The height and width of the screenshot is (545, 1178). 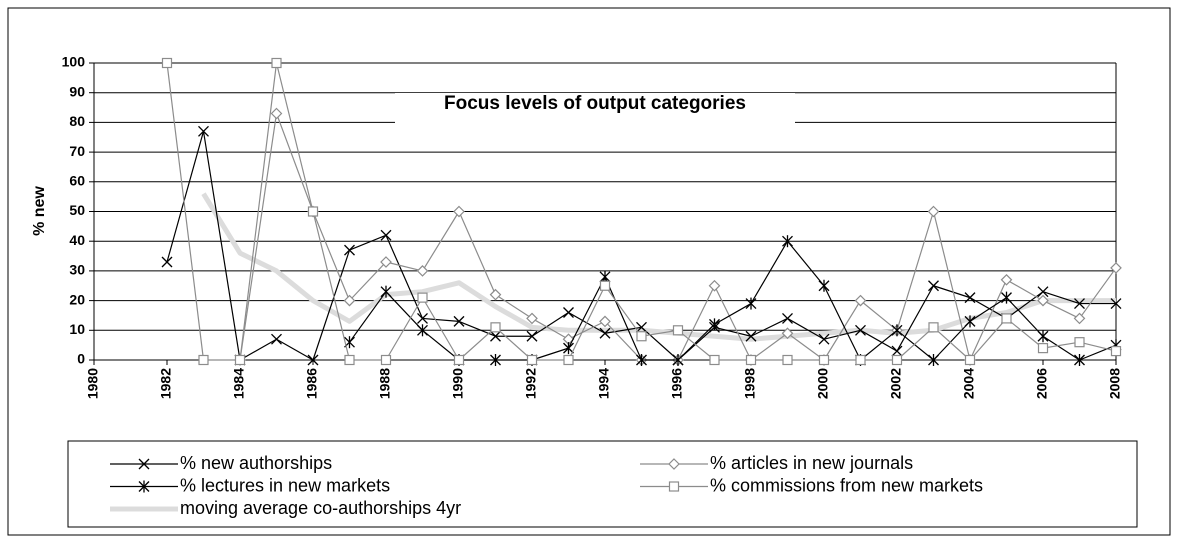 What do you see at coordinates (385, 383) in the screenshot?
I see `x-tick-label: 1988` at bounding box center [385, 383].